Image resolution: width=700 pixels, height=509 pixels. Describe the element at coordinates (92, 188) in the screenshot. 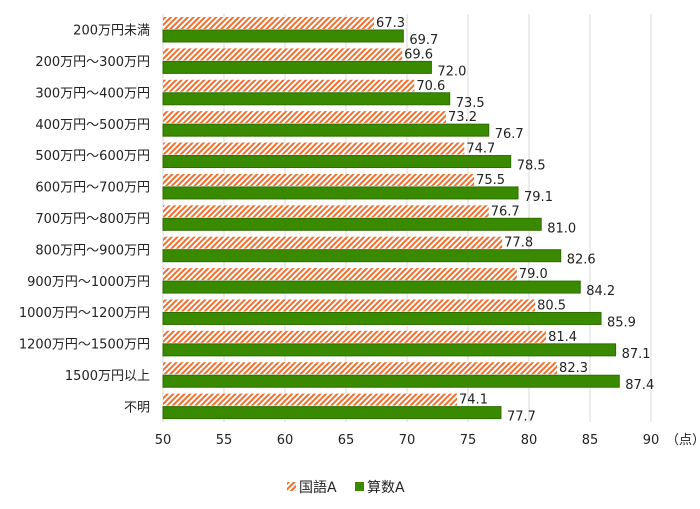

I see `category-label: 600万円～700万円` at that location.